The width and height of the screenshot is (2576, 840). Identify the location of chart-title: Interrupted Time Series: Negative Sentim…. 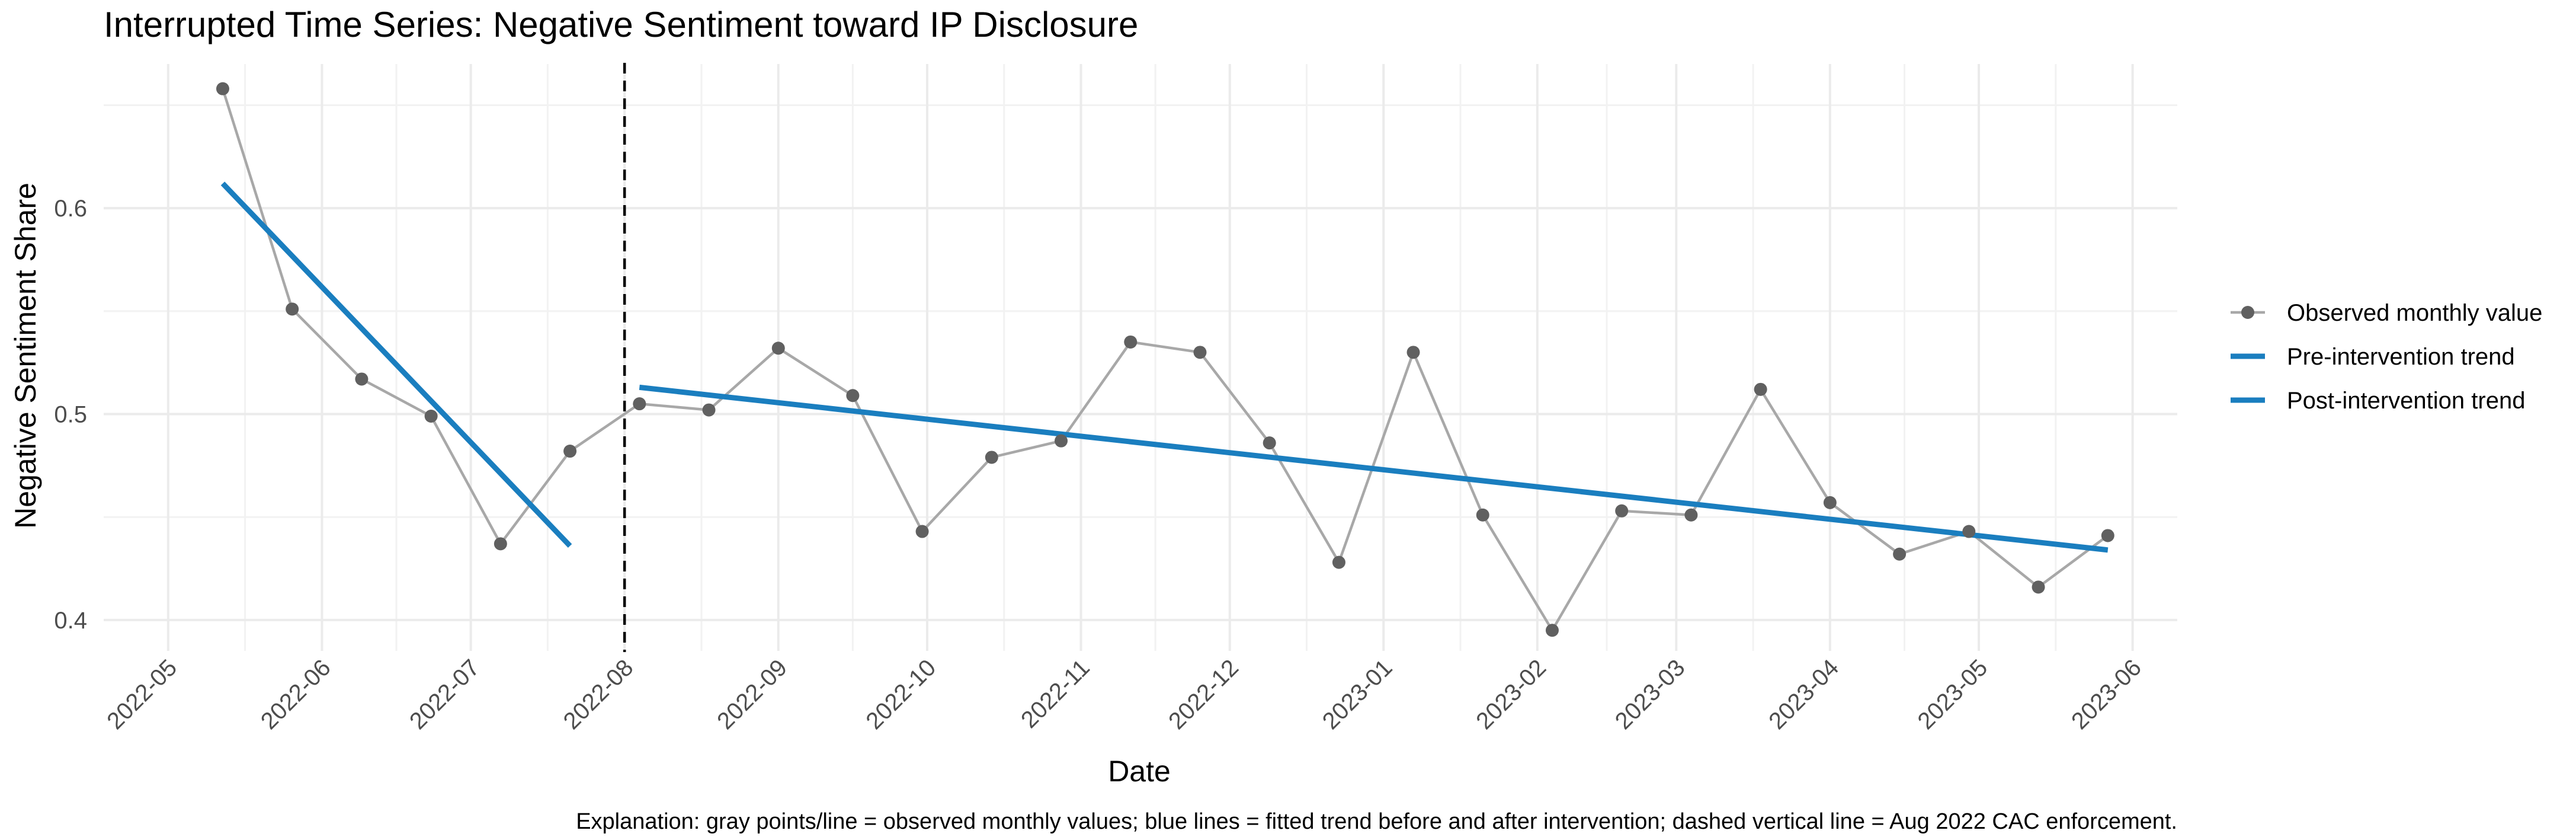
(621, 24).